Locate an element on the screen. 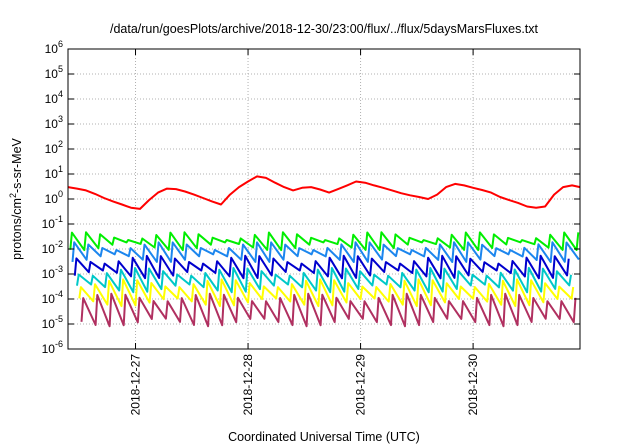 The image size is (640, 448). y-axis-label-part: -s-sr-MeV is located at coordinates (17, 165).